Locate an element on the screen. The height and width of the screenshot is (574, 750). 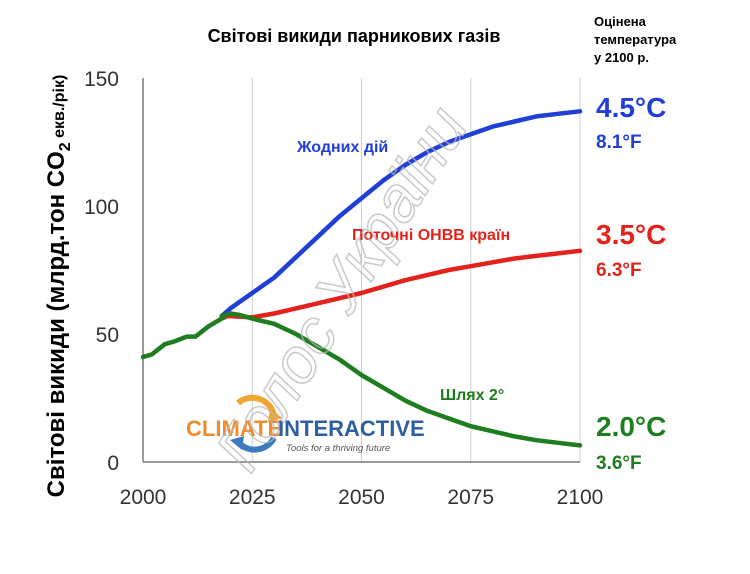
x-tick-label: 2000 is located at coordinates (143, 497).